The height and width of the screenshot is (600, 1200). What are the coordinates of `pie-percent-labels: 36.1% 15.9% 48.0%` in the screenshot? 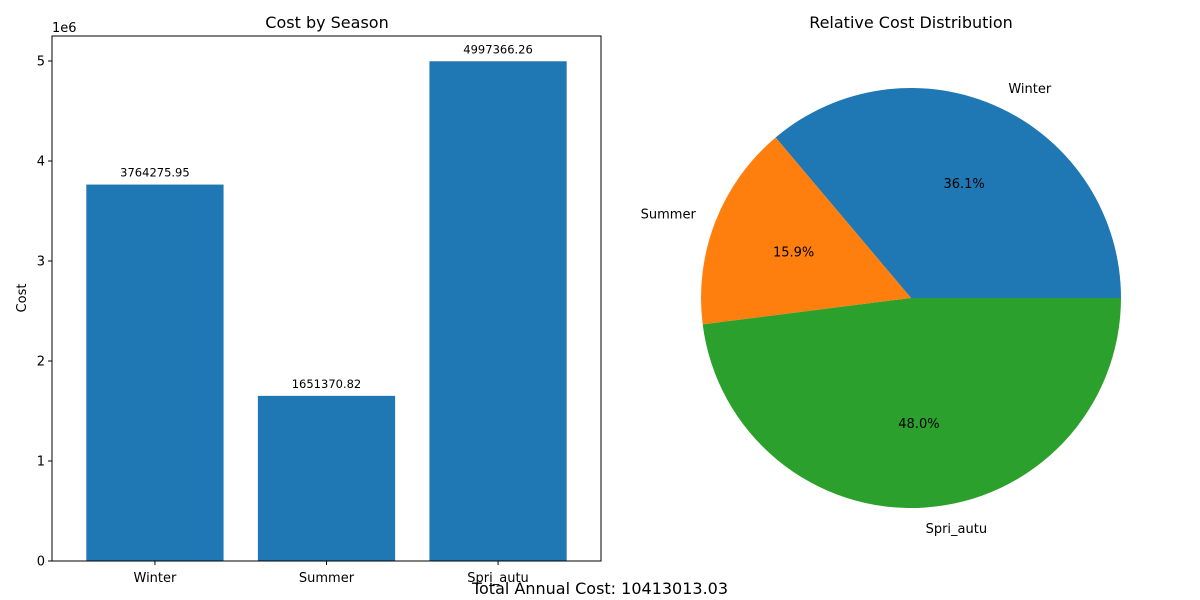 It's located at (879, 304).